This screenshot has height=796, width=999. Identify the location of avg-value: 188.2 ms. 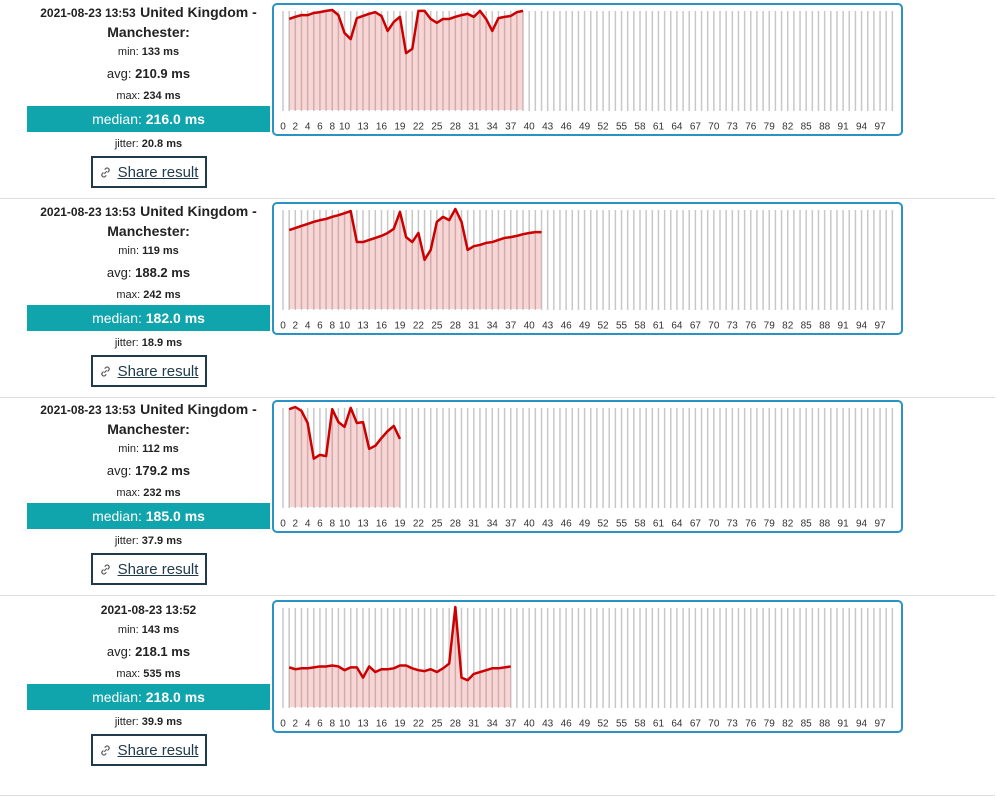
(163, 272).